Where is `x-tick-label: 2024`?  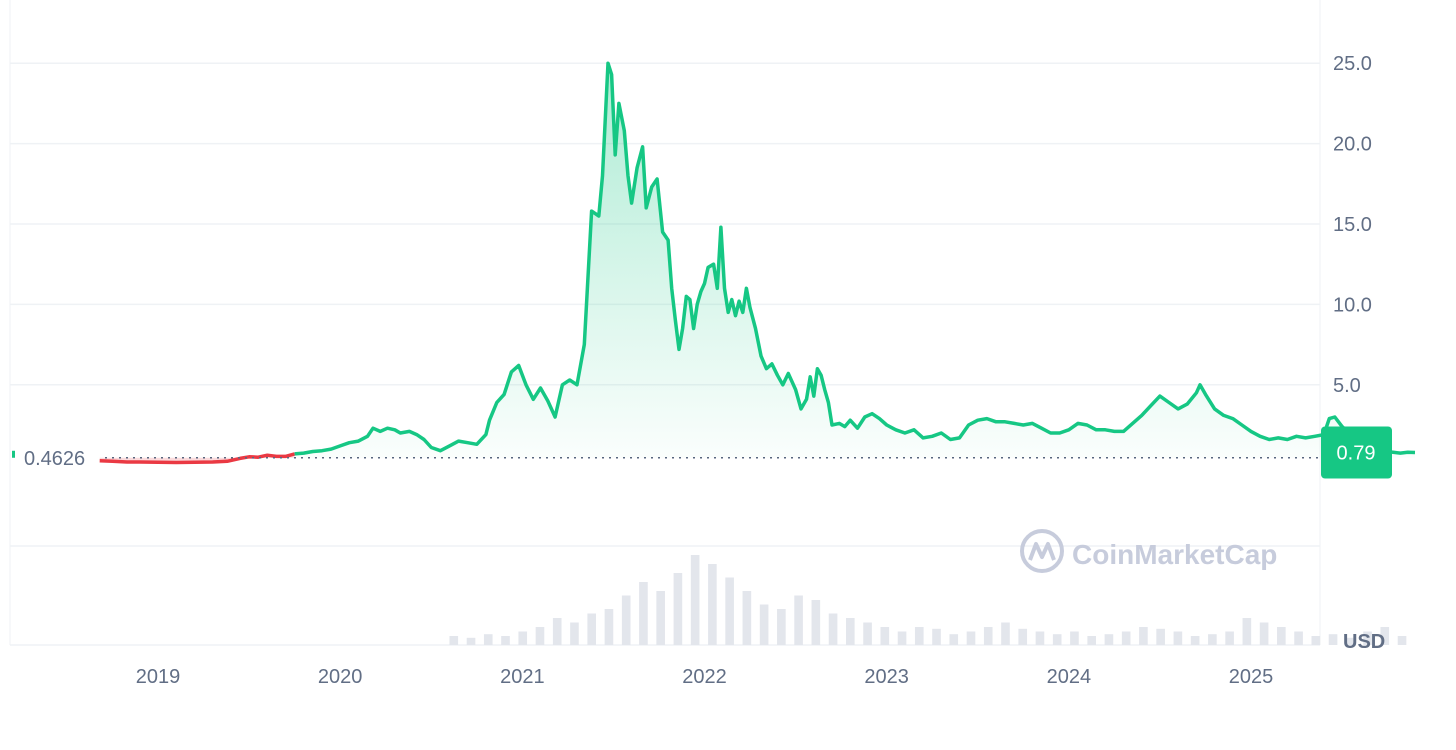 x-tick-label: 2024 is located at coordinates (1069, 677).